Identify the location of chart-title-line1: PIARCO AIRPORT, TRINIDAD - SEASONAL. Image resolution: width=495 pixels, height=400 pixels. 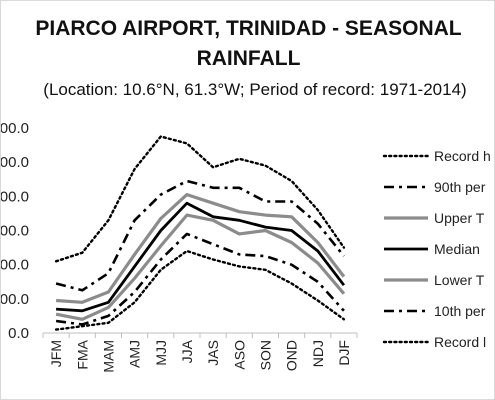
(248, 28).